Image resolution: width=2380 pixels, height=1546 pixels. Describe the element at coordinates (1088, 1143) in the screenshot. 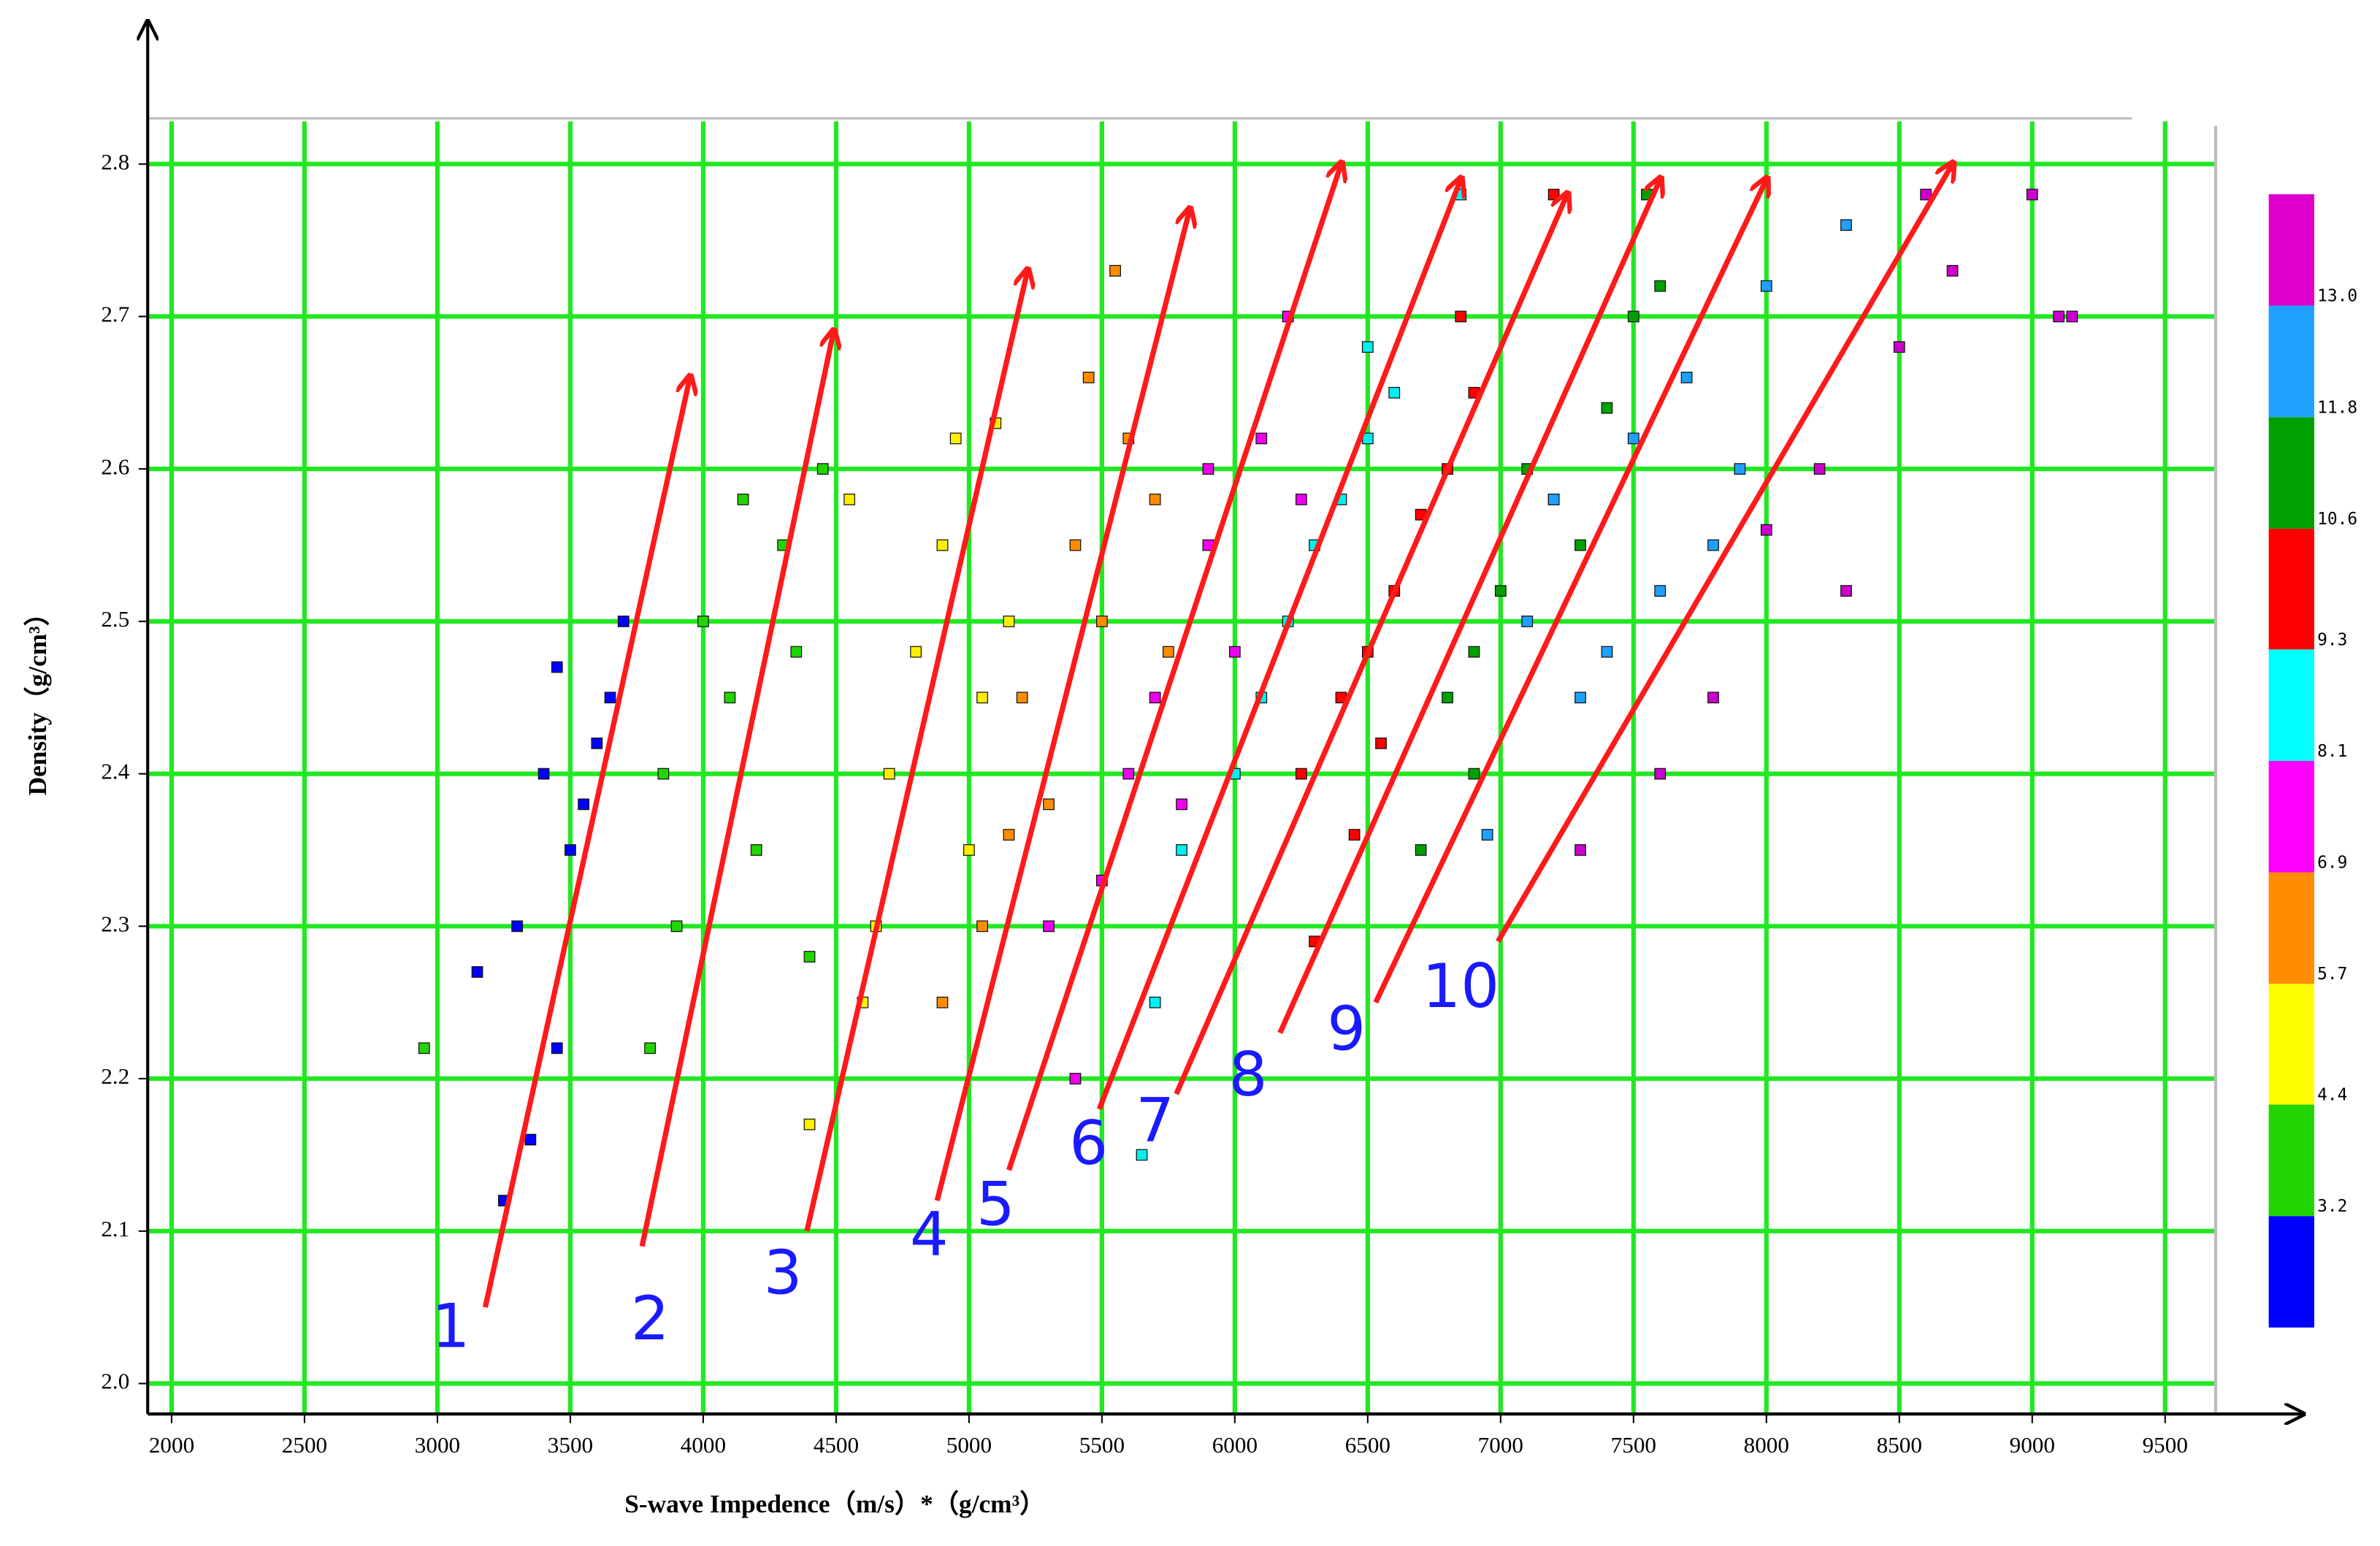

I see `annotation-label: 6` at that location.